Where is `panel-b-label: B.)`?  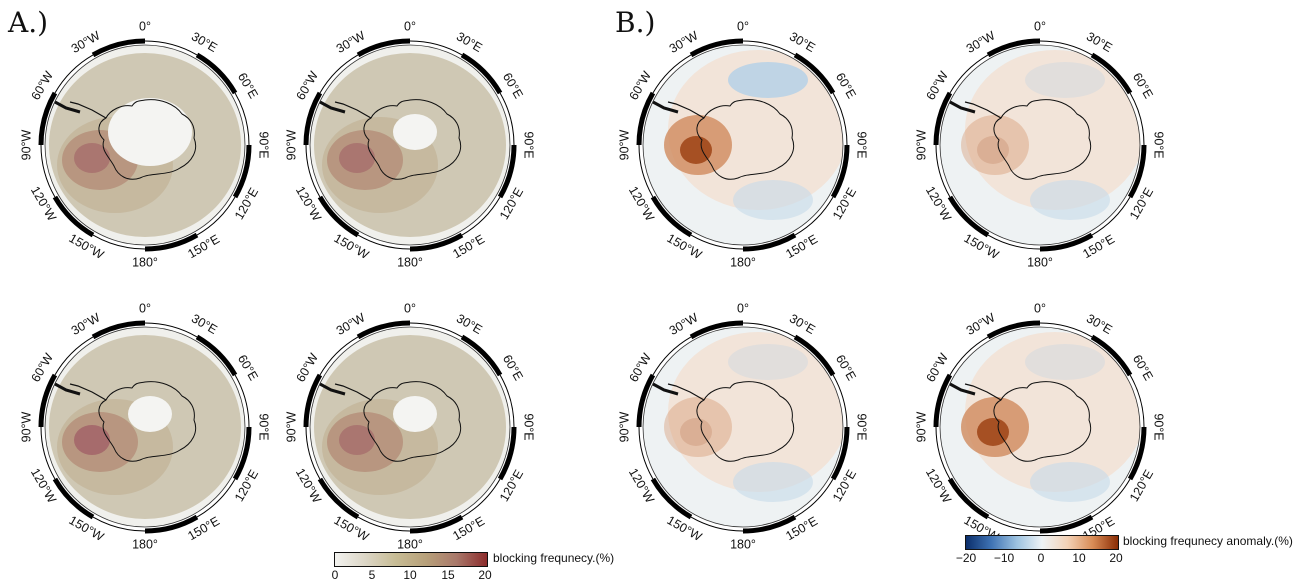 panel-b-label: B.) is located at coordinates (635, 22).